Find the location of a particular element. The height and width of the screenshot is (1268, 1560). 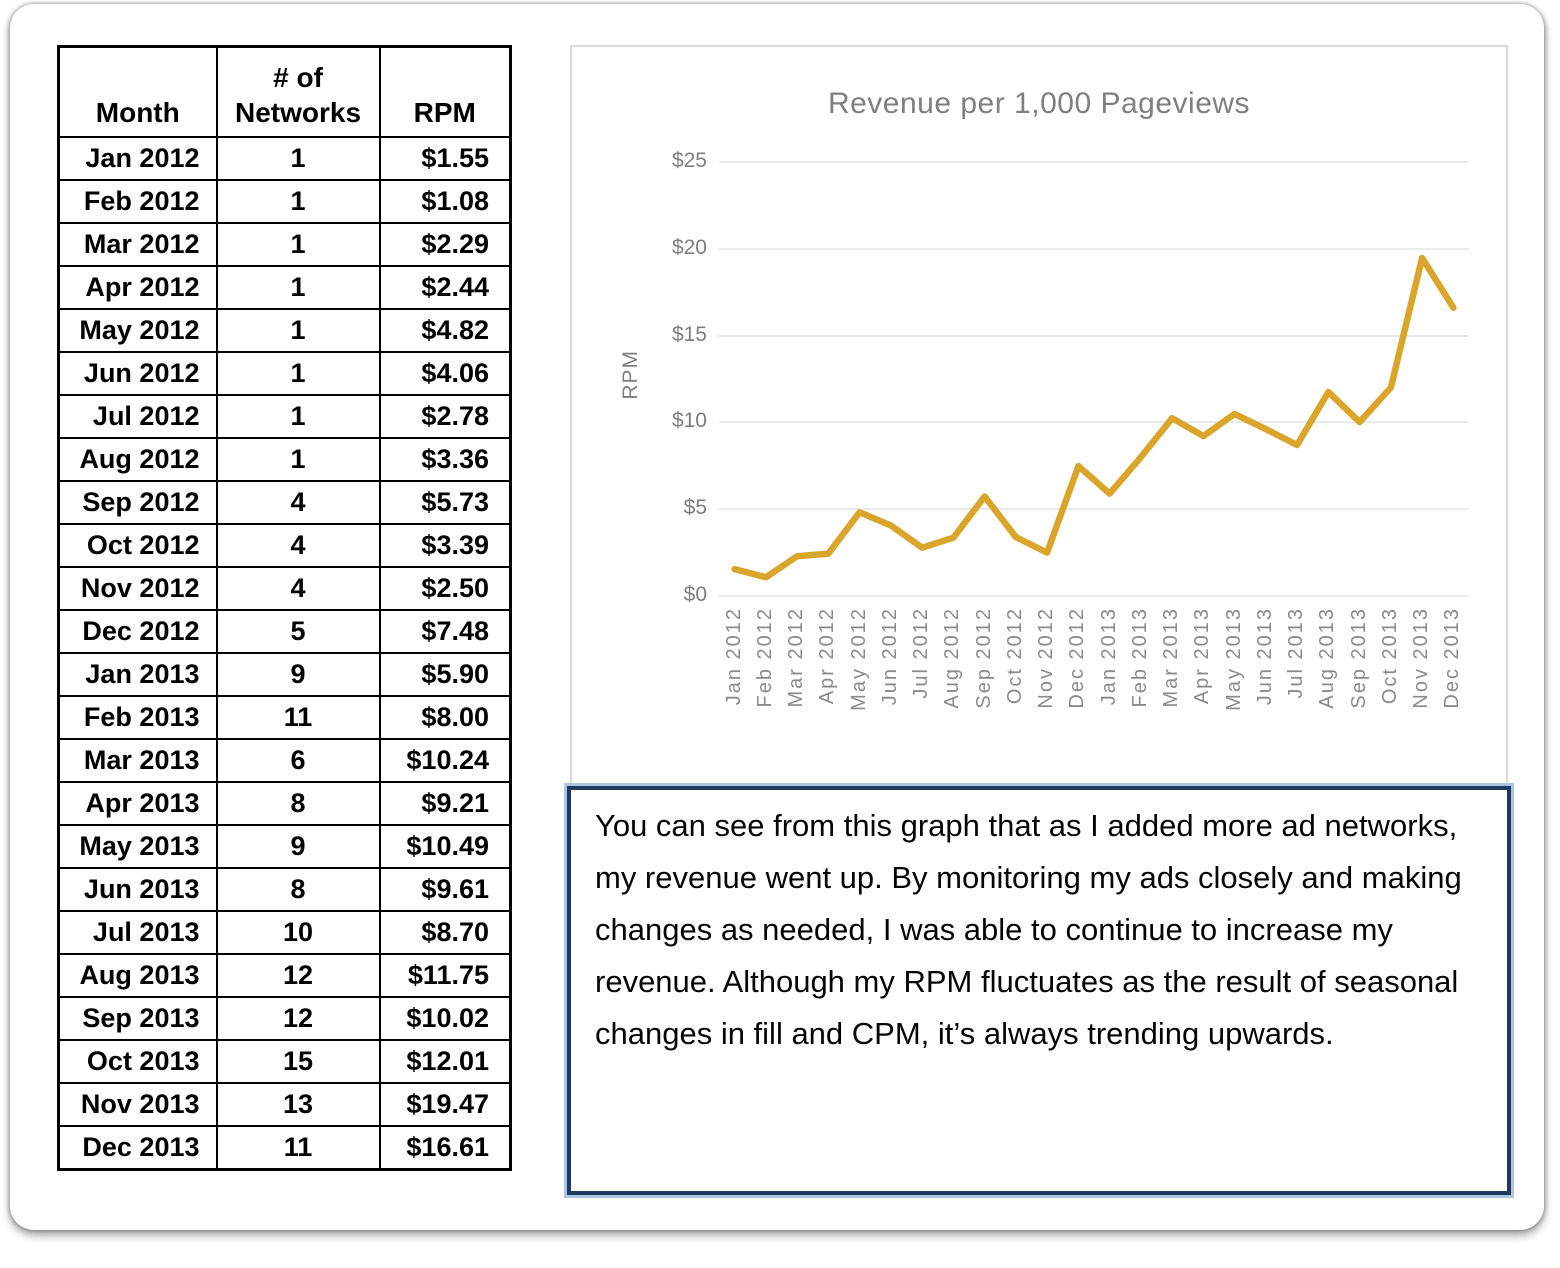

x-tick-label: Mar 2013 is located at coordinates (1171, 657).